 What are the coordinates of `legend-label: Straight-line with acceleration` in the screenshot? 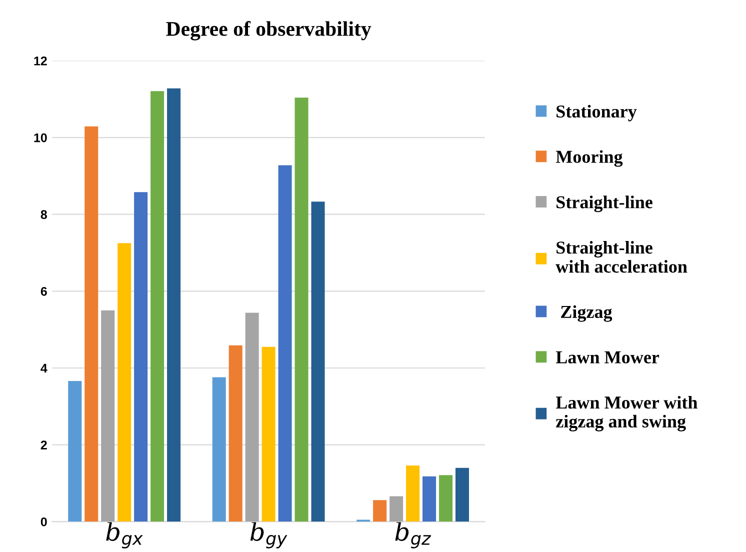 It's located at (622, 257).